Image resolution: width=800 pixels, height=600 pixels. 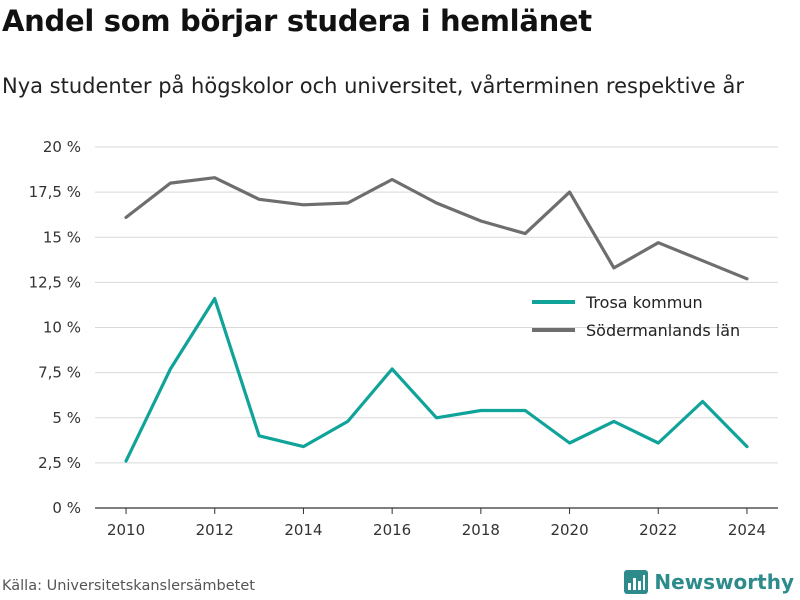 What do you see at coordinates (481, 530) in the screenshot?
I see `x-tick-label: 2018` at bounding box center [481, 530].